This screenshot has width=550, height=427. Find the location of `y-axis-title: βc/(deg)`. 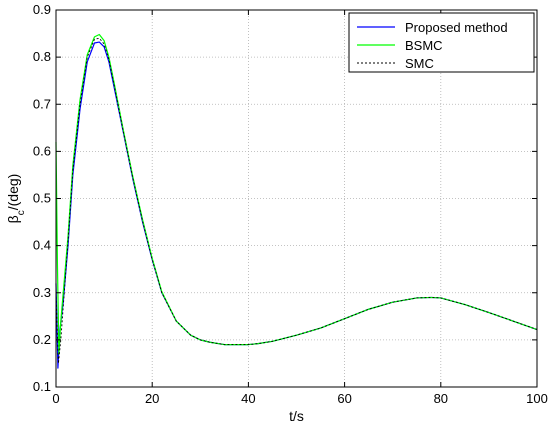

y-axis-title: βc/(deg) is located at coordinates (16, 199).